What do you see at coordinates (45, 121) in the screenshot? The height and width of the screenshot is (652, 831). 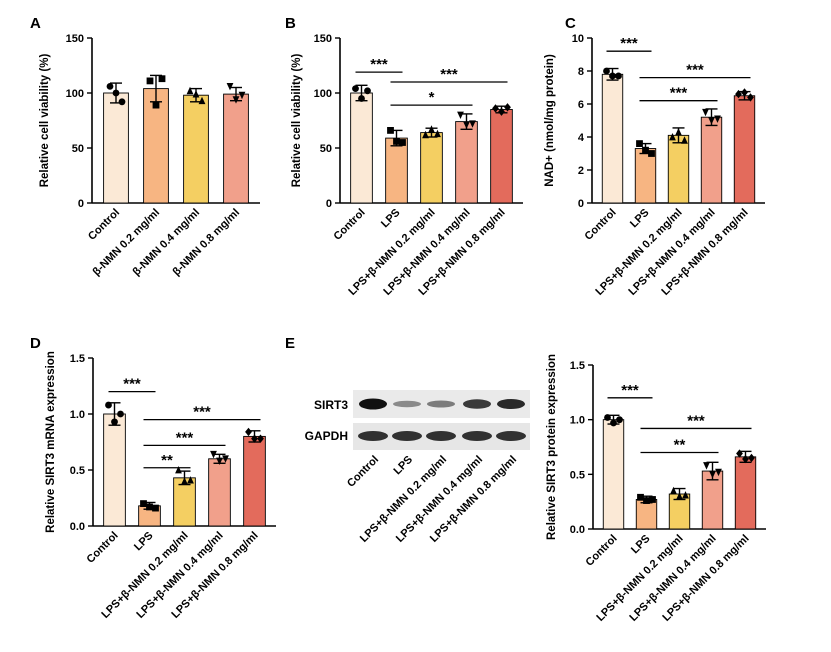 I see `y-axis-label: Relative cell viability (%)` at bounding box center [45, 121].